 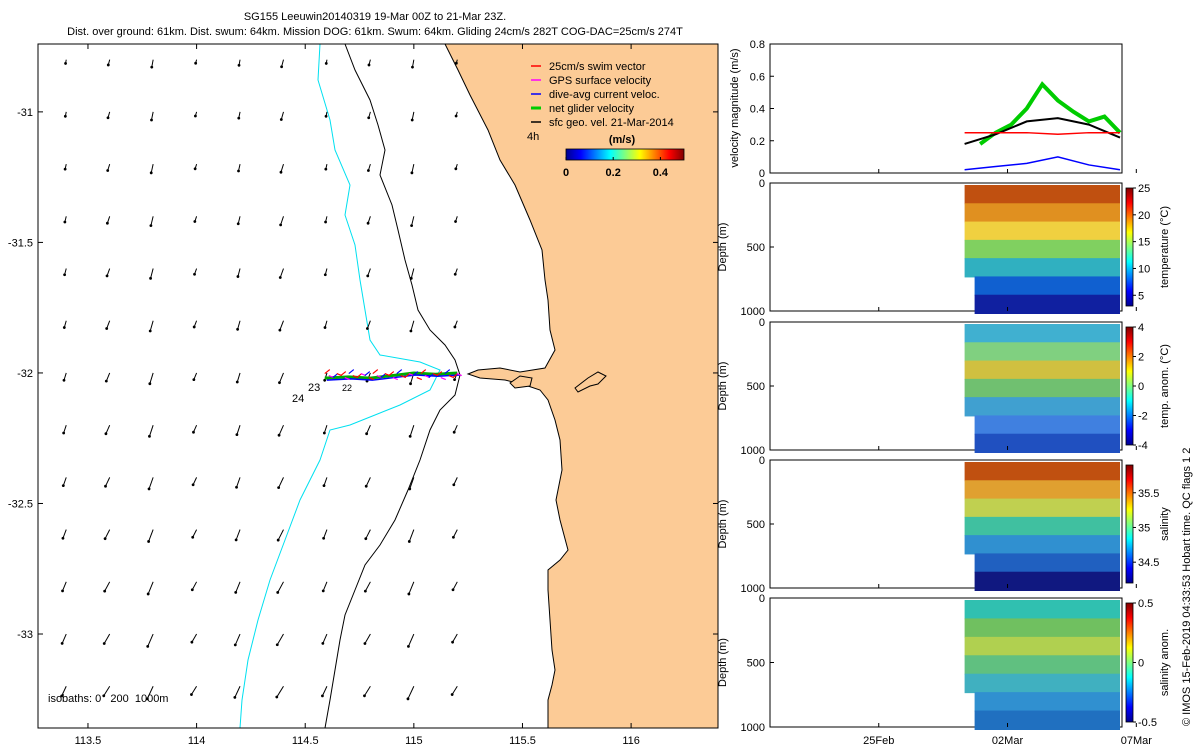 I want to click on section-colorbar-label: temperature (°C), so click(x=1165, y=247).